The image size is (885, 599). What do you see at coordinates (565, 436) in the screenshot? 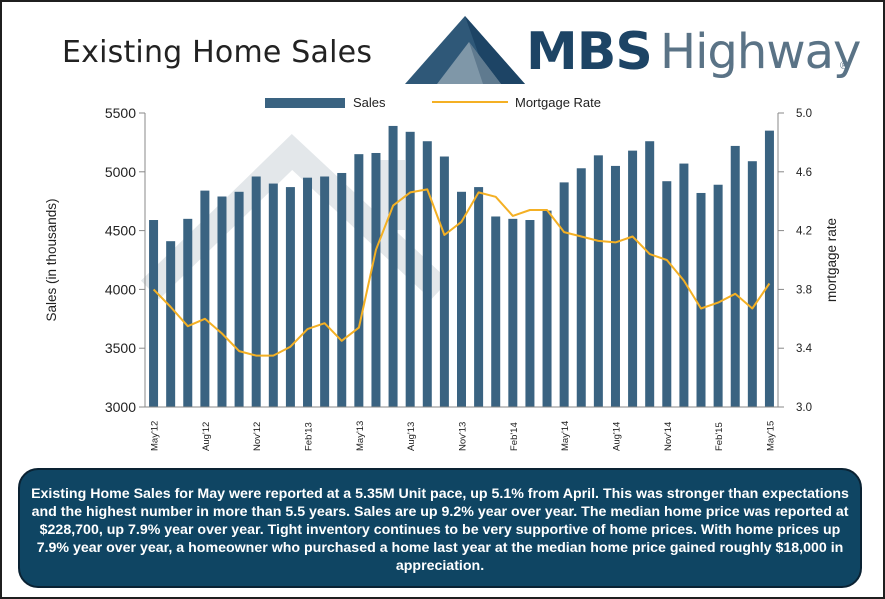
I see `x-tick-label: May'14` at bounding box center [565, 436].